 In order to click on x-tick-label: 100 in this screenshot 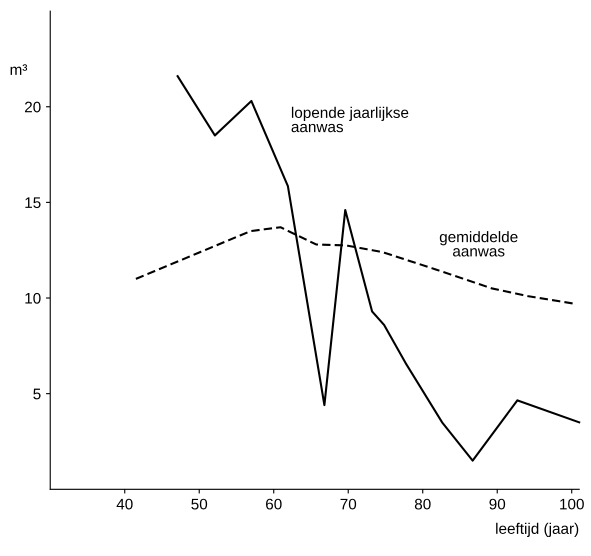, I will do `click(572, 504)`.